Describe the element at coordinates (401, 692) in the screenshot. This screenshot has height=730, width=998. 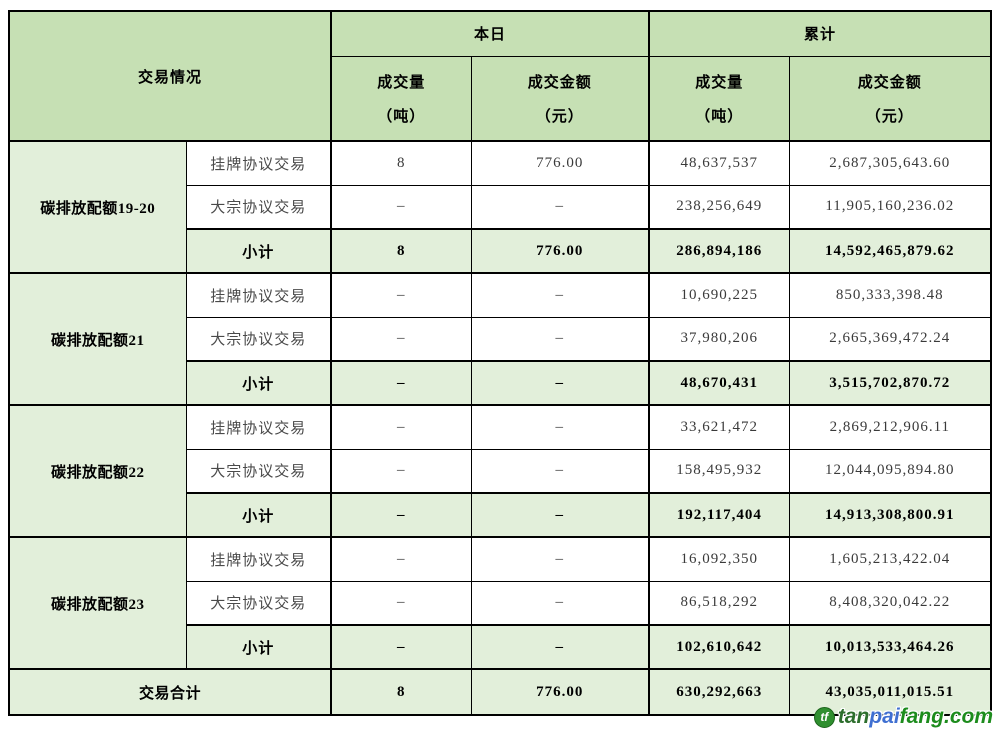
I see `total-today-volume: 8` at that location.